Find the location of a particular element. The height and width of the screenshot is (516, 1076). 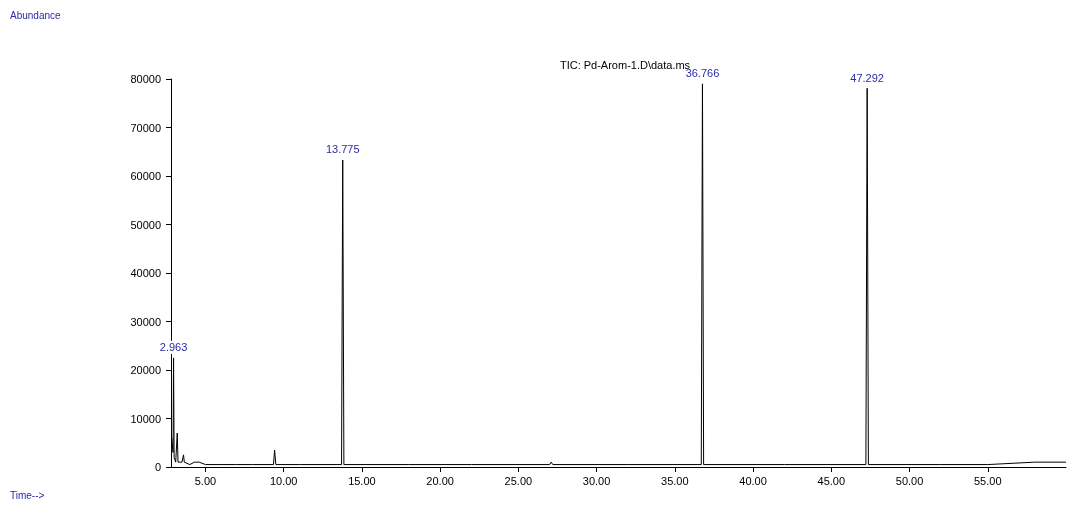

text: Abundance is located at coordinates (36, 15).